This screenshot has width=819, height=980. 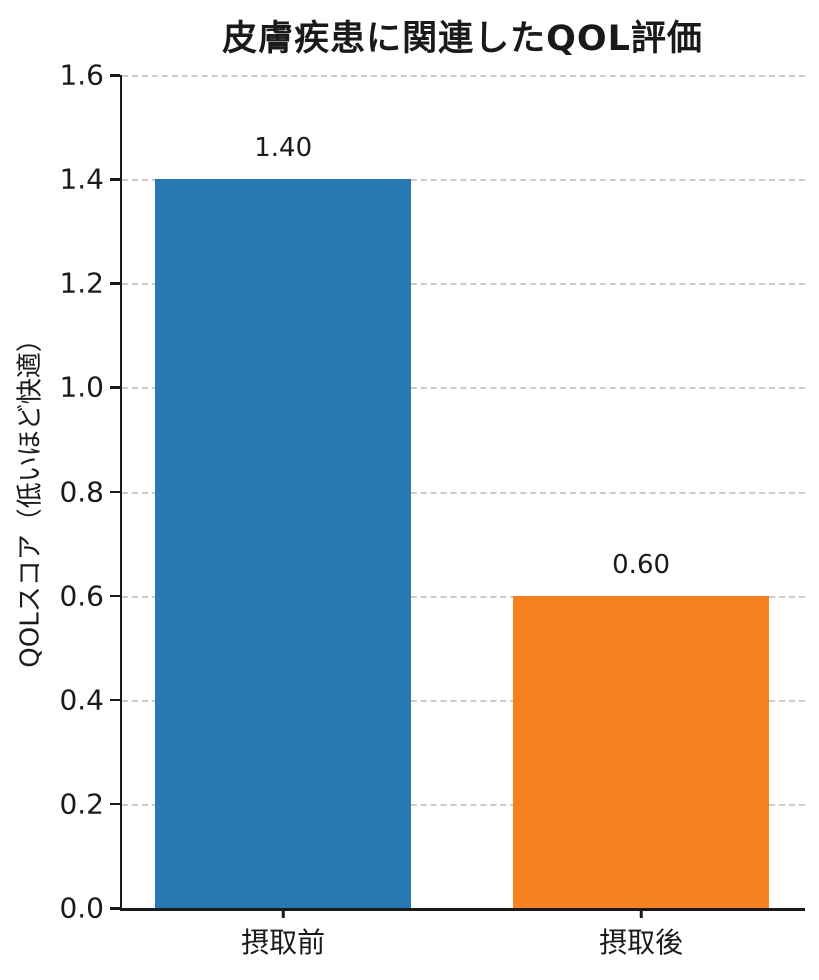 I want to click on x-category-label: 摂取前, so click(x=283, y=942).